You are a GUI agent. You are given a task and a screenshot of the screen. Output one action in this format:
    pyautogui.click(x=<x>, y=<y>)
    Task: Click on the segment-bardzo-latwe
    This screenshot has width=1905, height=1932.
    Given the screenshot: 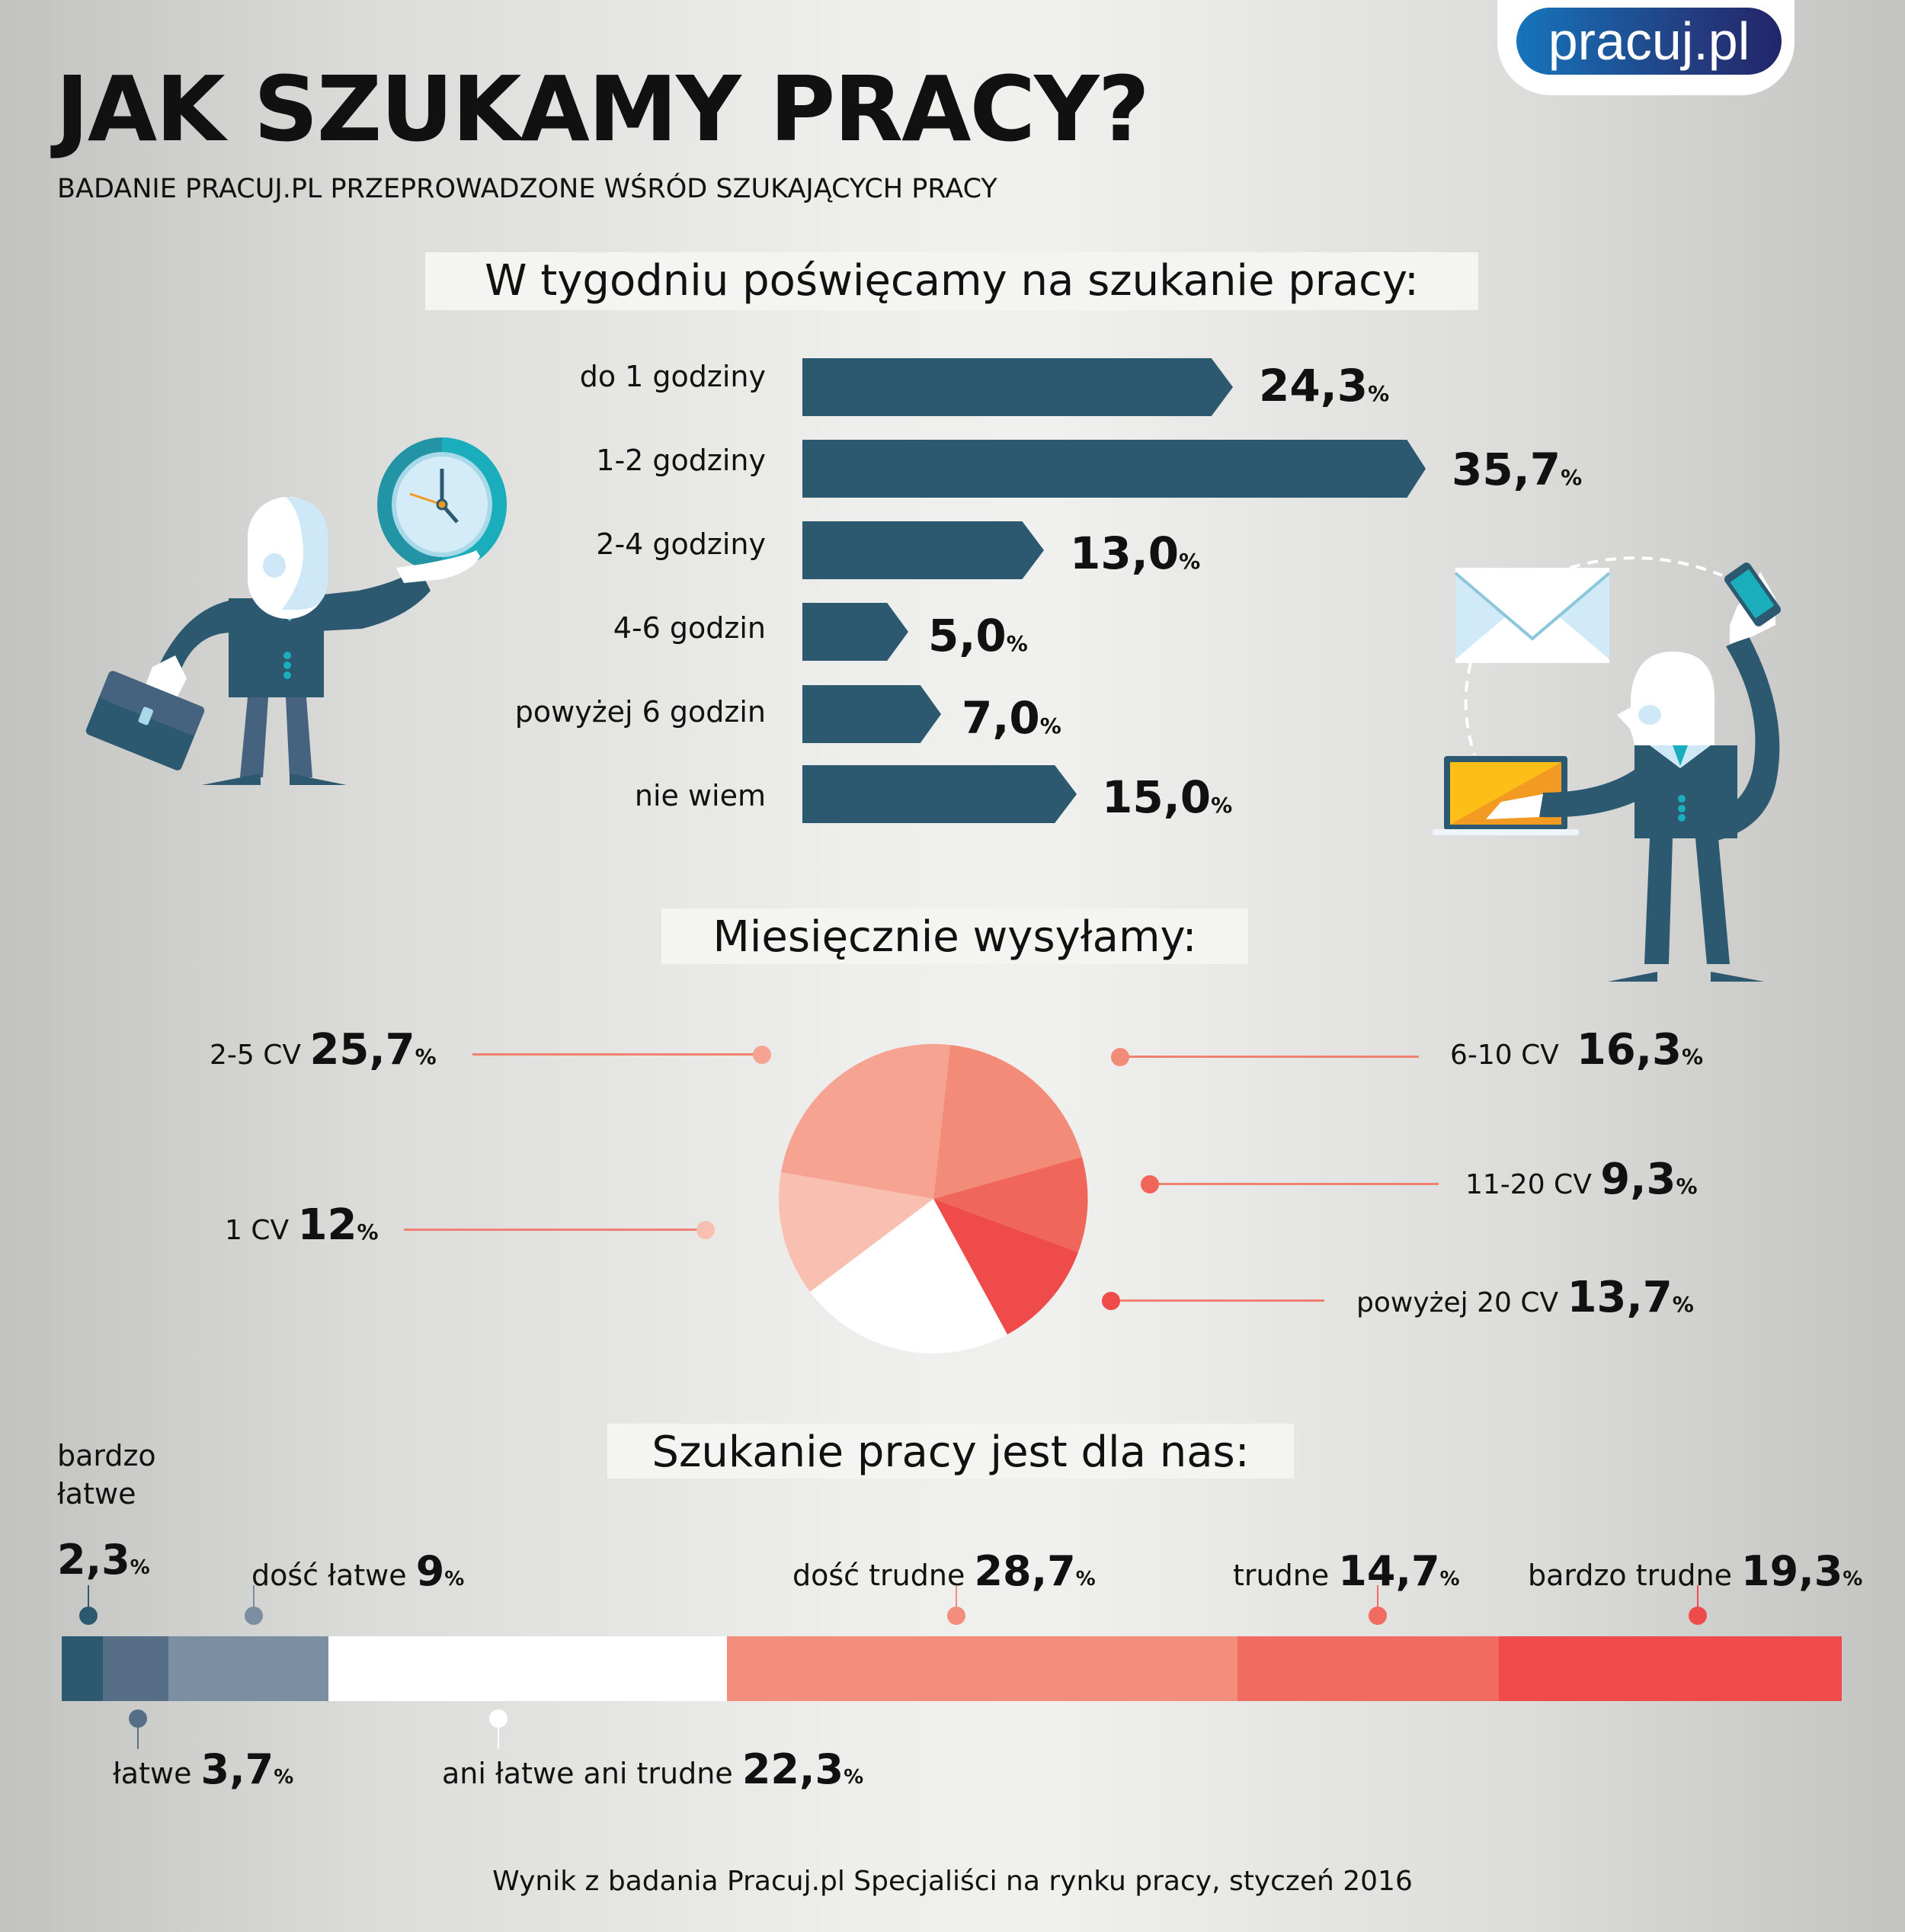 What is the action you would take?
    pyautogui.click(x=82, y=1668)
    